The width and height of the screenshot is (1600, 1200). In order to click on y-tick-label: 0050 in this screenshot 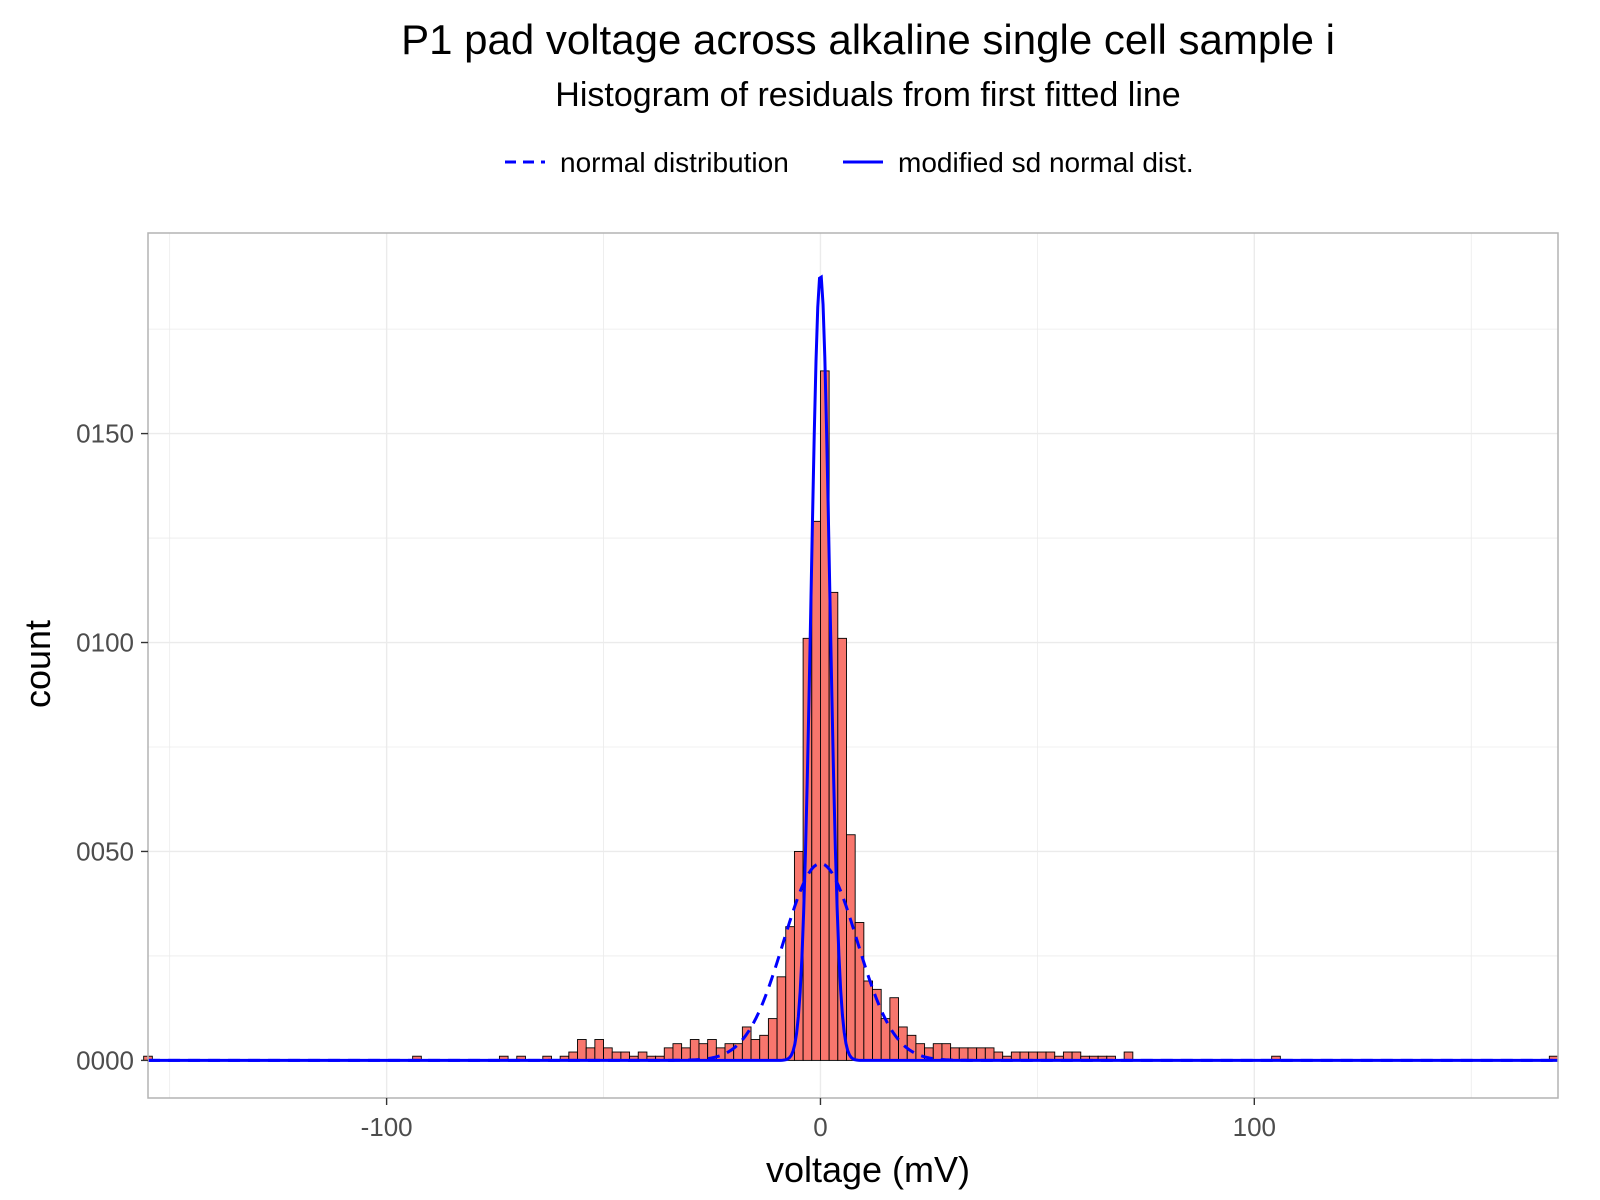, I will do `click(105, 851)`.